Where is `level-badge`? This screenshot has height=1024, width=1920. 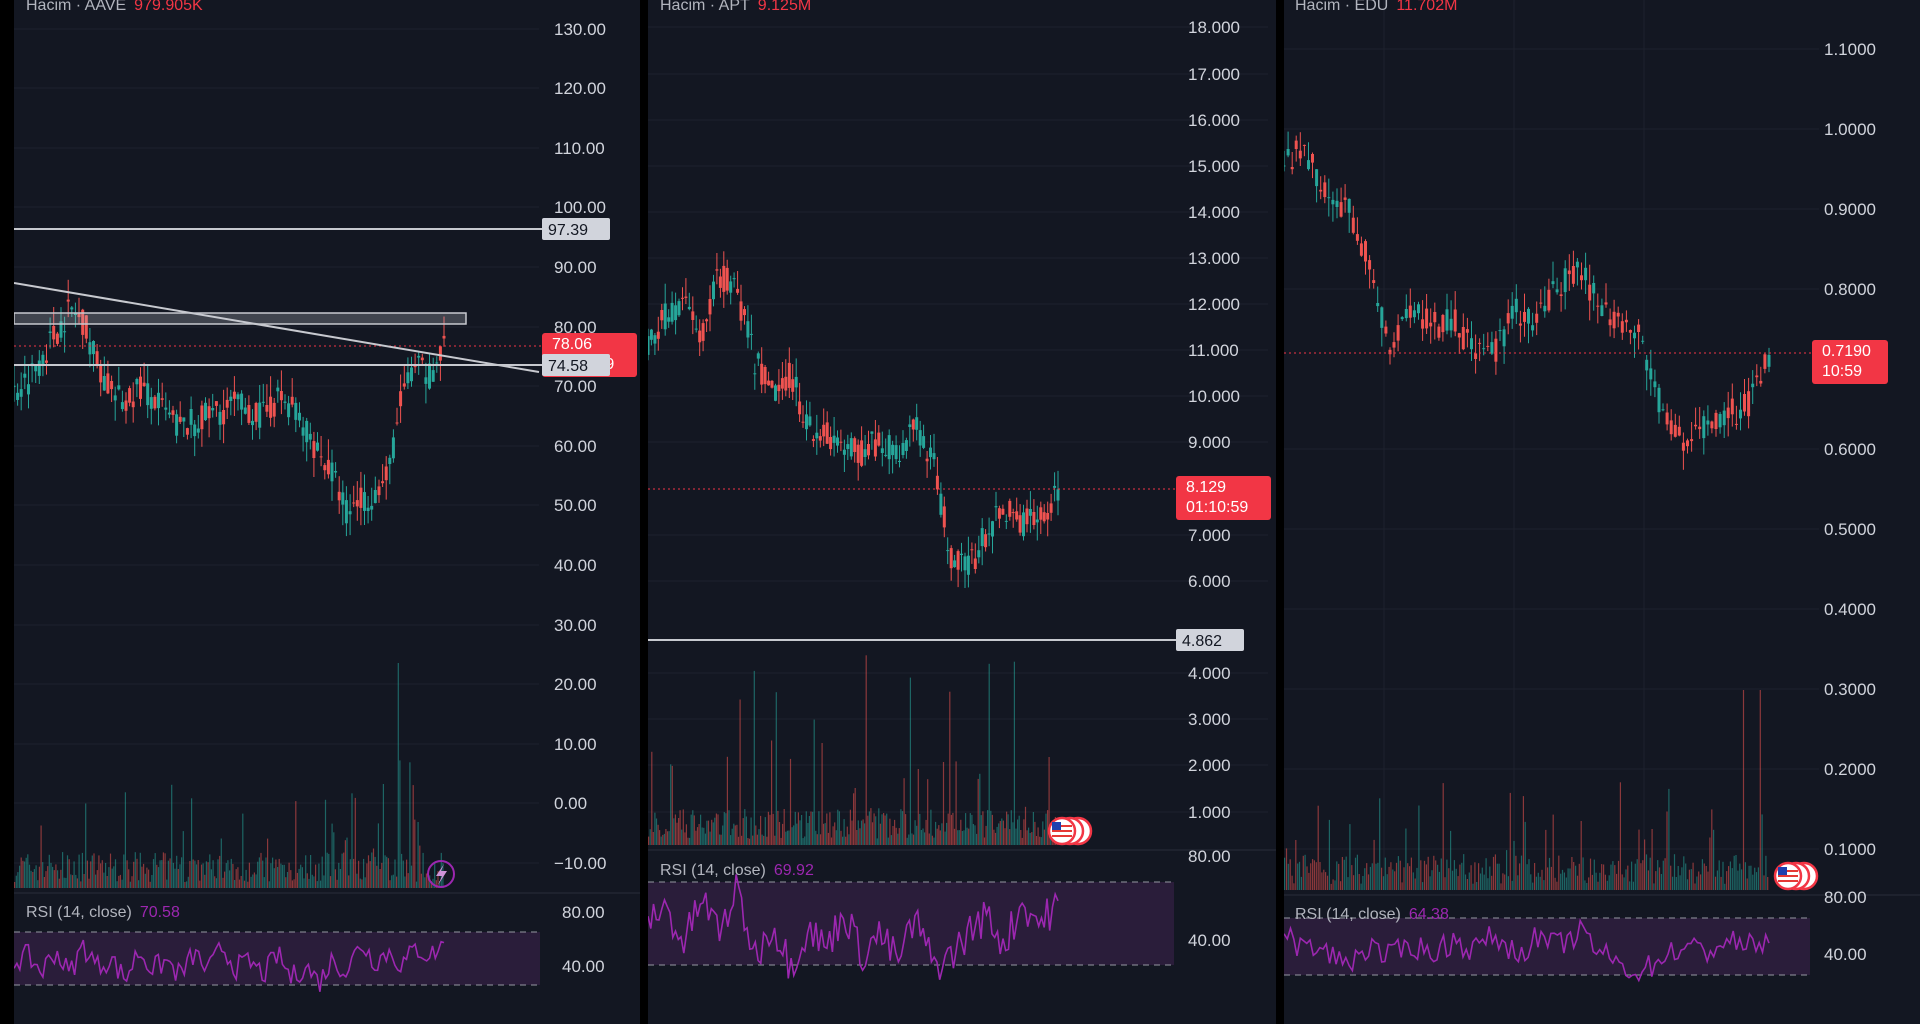 level-badge is located at coordinates (1210, 640).